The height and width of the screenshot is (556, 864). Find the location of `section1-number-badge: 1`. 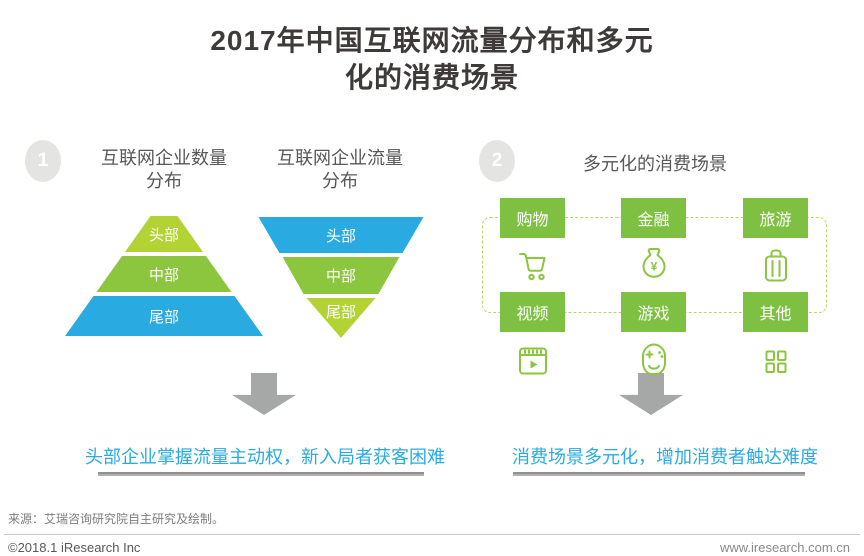

section1-number-badge: 1 is located at coordinates (43, 161).